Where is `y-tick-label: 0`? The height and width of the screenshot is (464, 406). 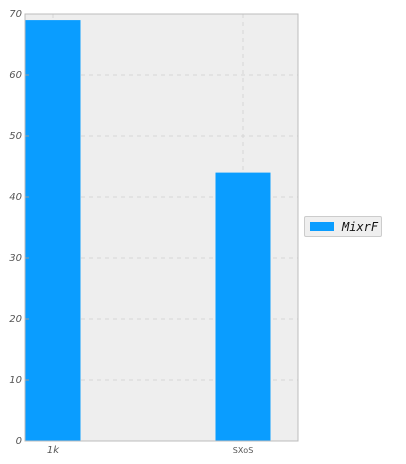 y-tick-label: 0 is located at coordinates (19, 441).